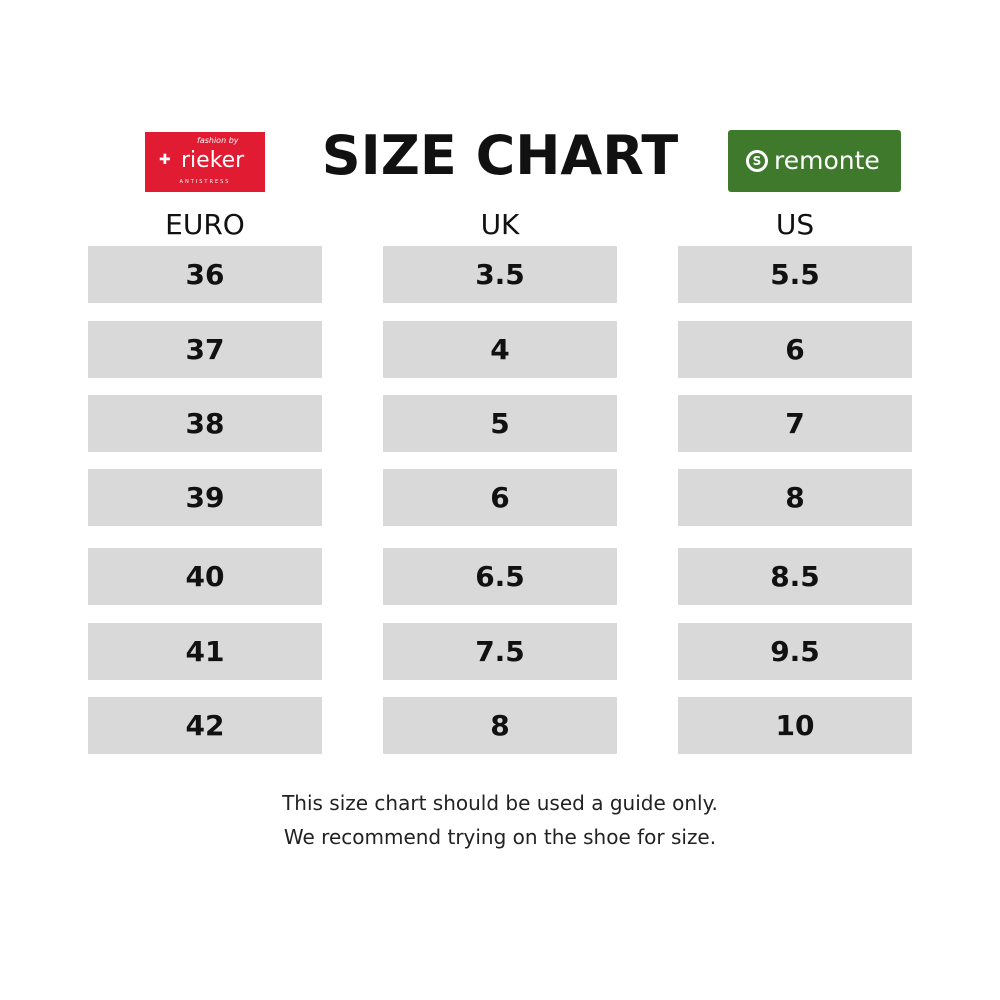  What do you see at coordinates (205, 182) in the screenshot?
I see `rieker-sub: ANTISTRESS` at bounding box center [205, 182].